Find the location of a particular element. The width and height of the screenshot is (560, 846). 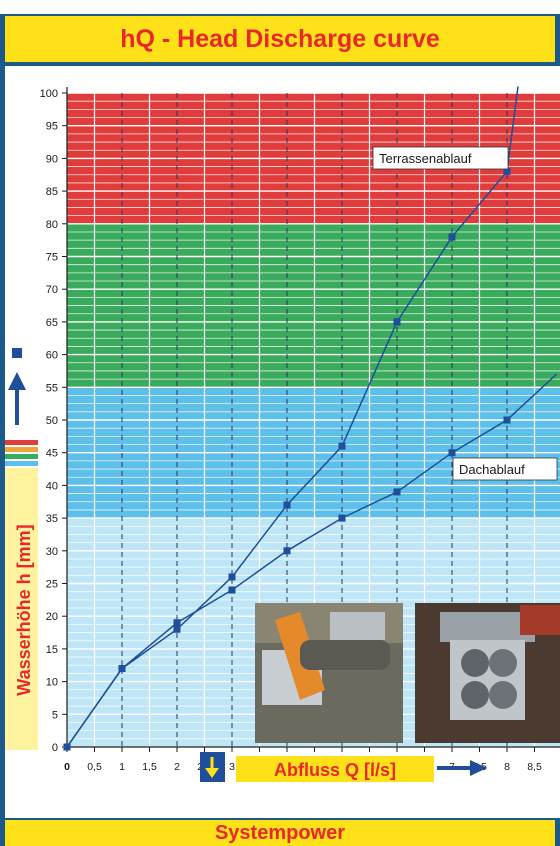

x-tick-label: 3 is located at coordinates (232, 767).